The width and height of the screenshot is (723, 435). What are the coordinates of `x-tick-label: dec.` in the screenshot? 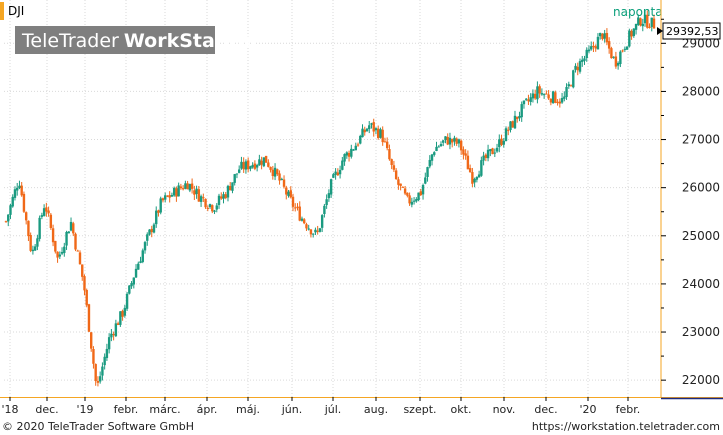 It's located at (545, 409).